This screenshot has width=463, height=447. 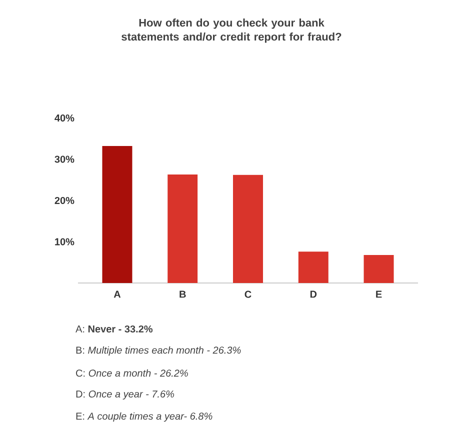 I want to click on text: D: Once a year - 7.6%, so click(x=125, y=395).